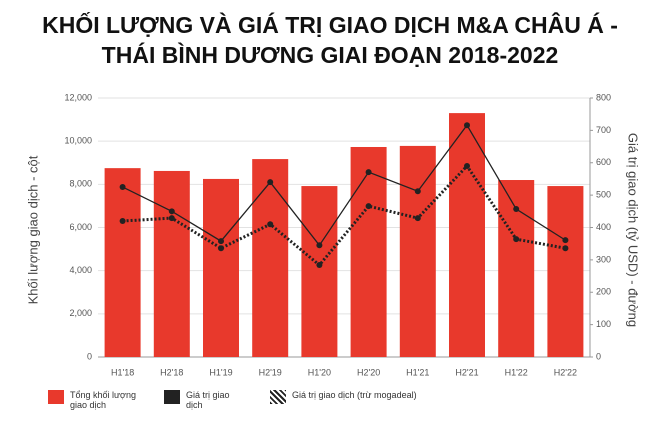 Image resolution: width=660 pixels, height=437 pixels. I want to click on x-tick-label: H2'18, so click(171, 372).